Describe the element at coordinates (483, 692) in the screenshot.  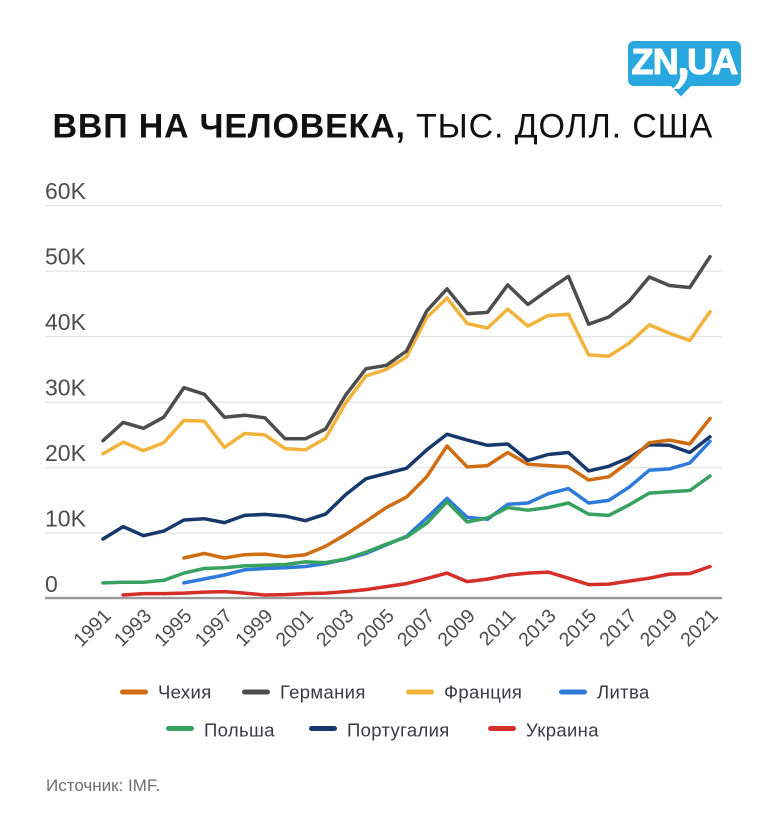
I see `svg-text: Франция` at that location.